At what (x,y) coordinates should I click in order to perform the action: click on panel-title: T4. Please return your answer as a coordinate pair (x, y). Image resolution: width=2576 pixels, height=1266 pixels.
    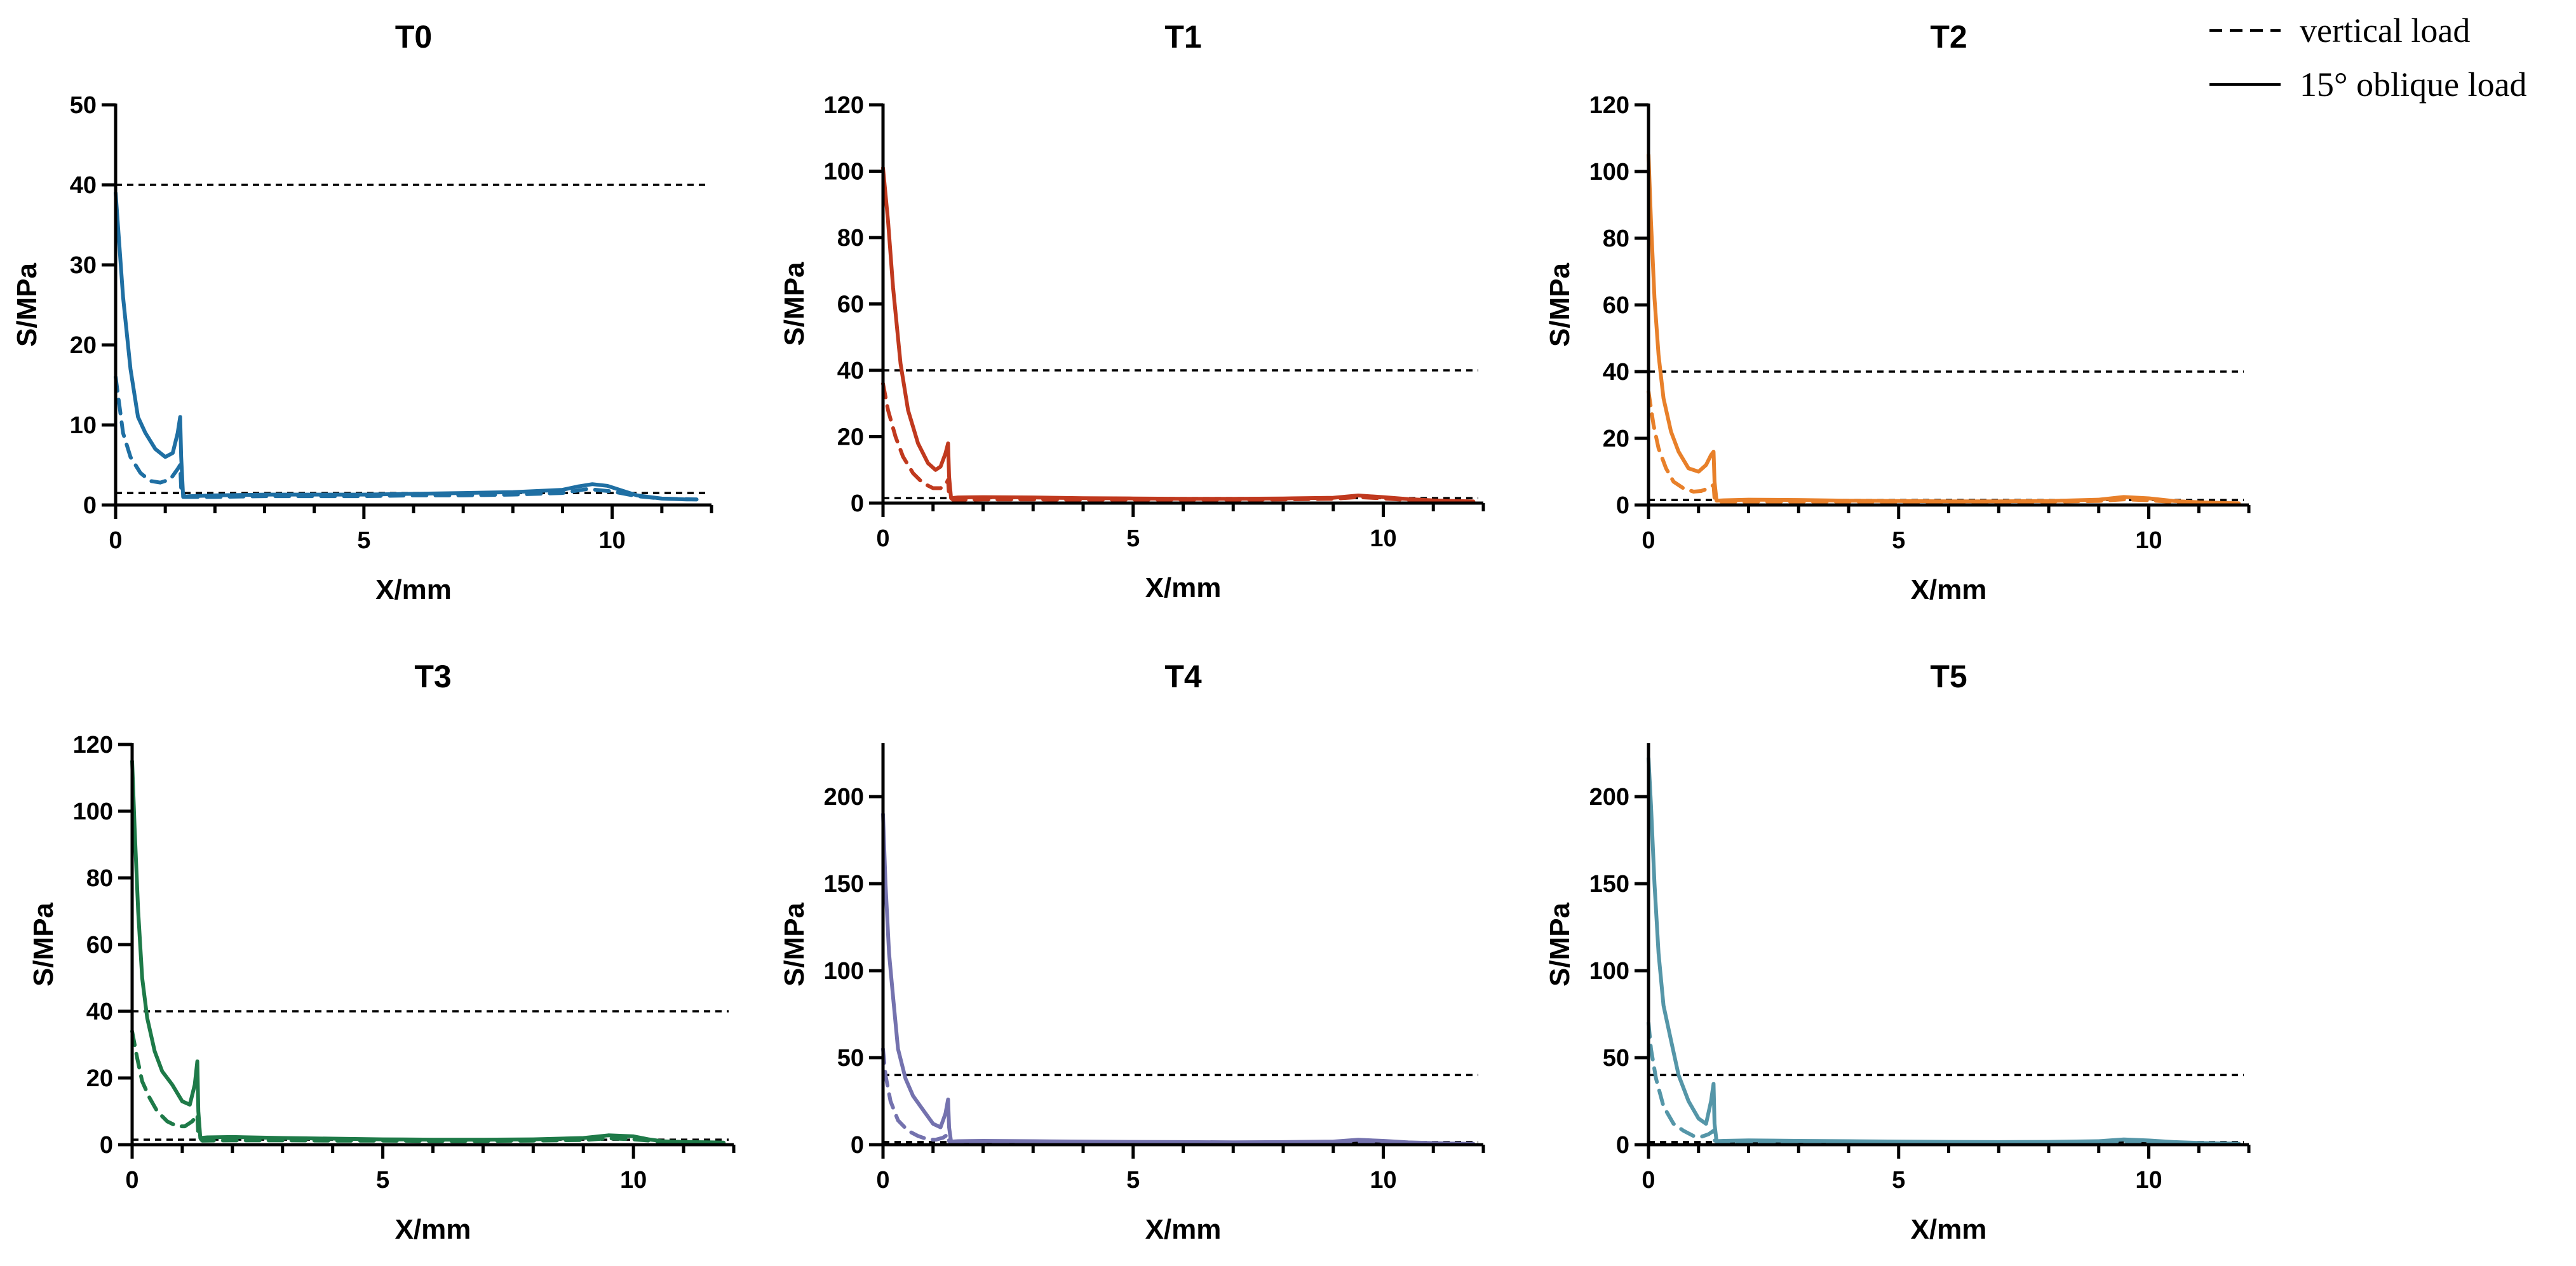
    Looking at the image, I should click on (1183, 676).